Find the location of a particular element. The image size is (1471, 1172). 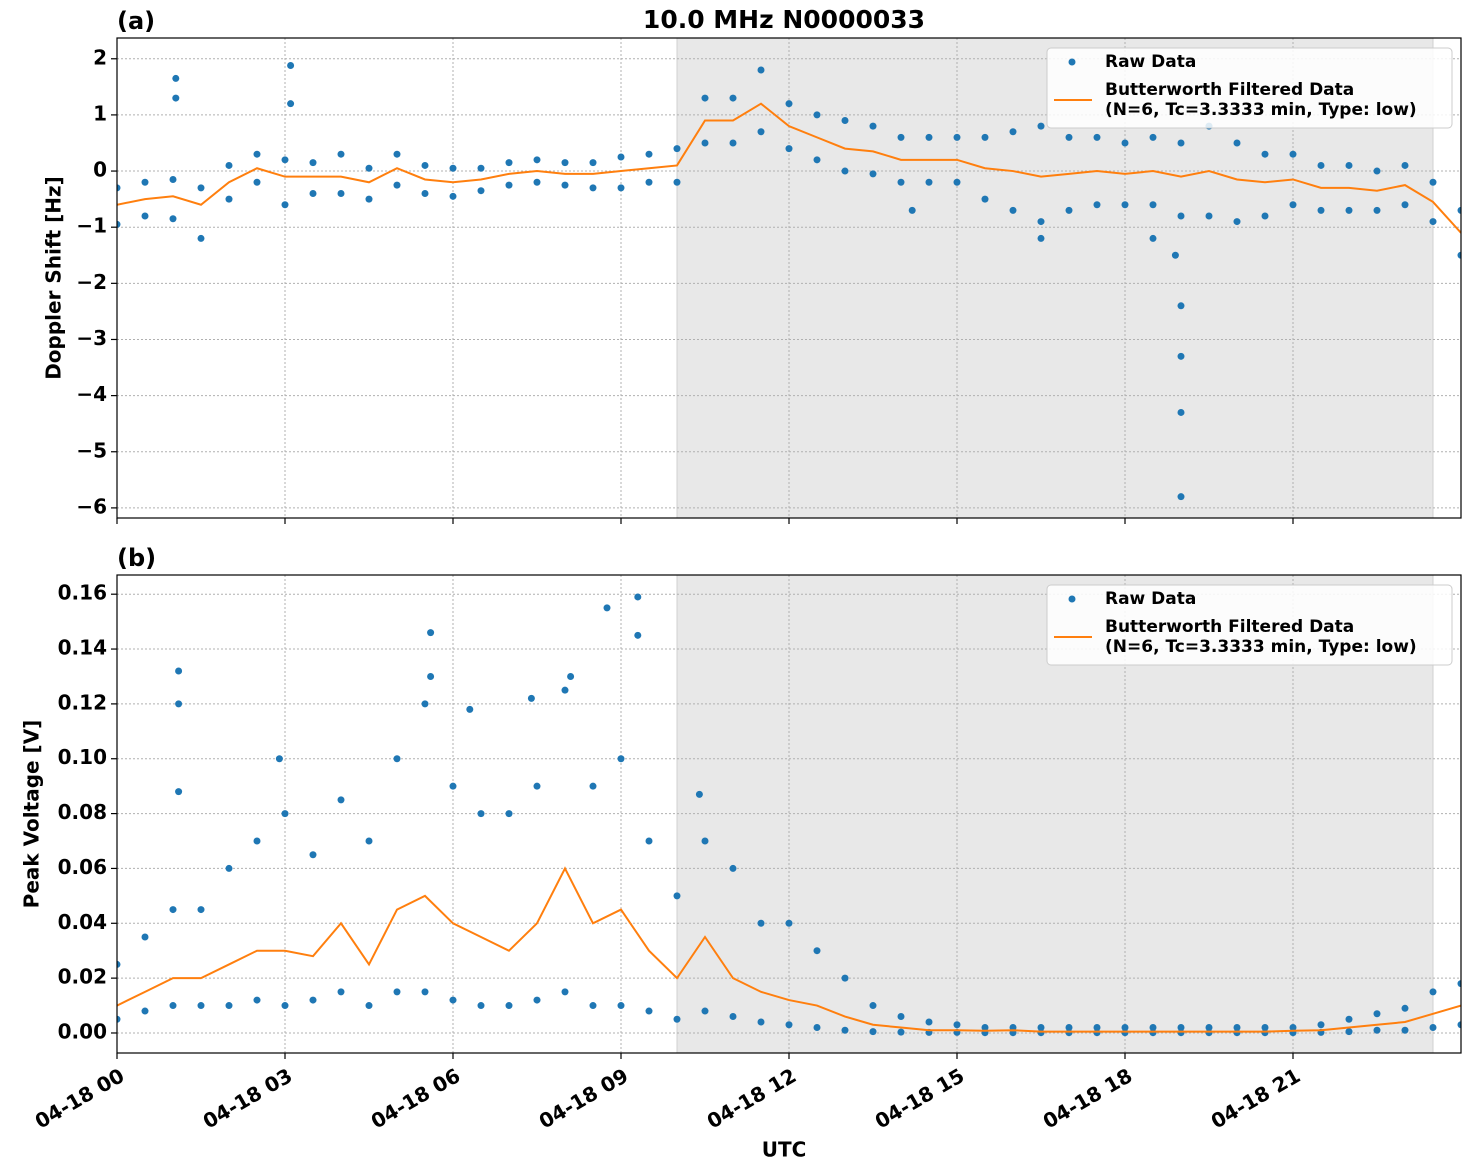

y-tick-label: 0.00 is located at coordinates (82, 1031).